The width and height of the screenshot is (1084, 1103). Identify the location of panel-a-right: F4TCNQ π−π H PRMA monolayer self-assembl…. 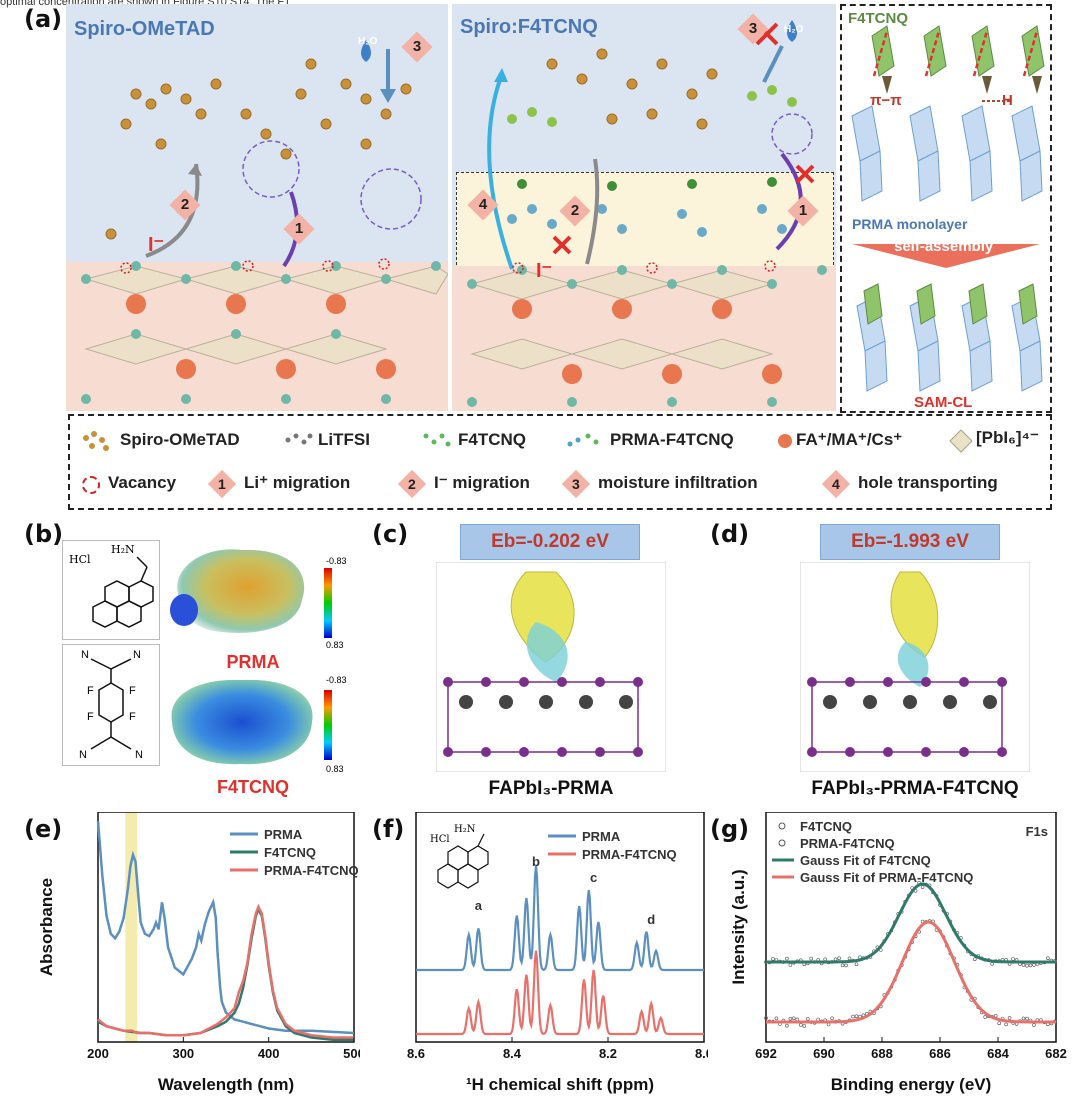
(946, 208).